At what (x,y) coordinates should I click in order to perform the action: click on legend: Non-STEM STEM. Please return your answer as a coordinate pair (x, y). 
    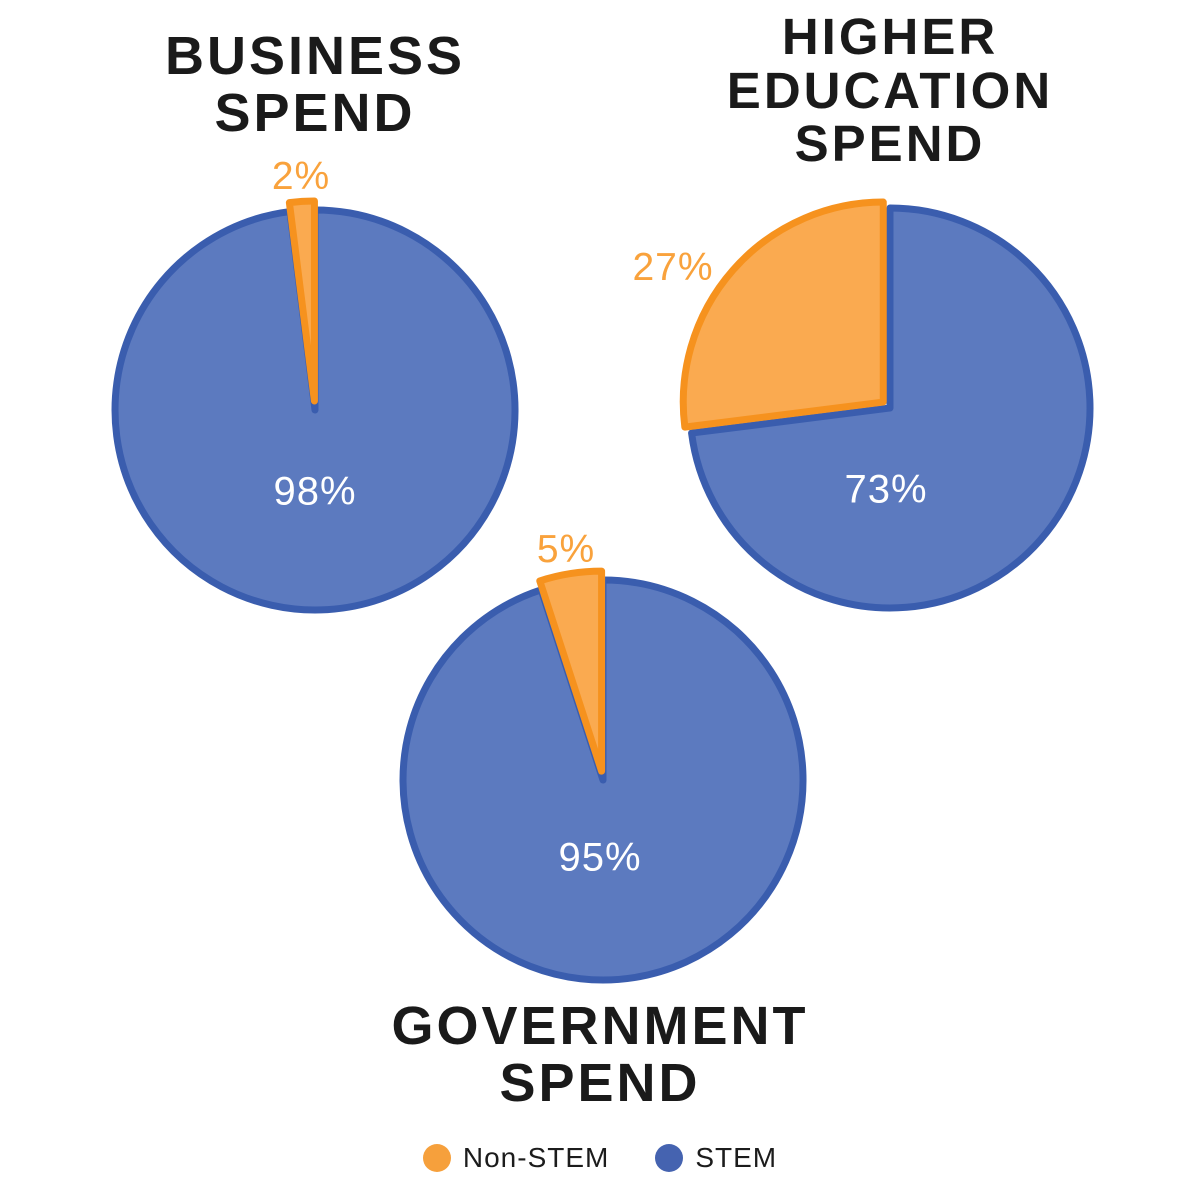
    Looking at the image, I should click on (600, 1158).